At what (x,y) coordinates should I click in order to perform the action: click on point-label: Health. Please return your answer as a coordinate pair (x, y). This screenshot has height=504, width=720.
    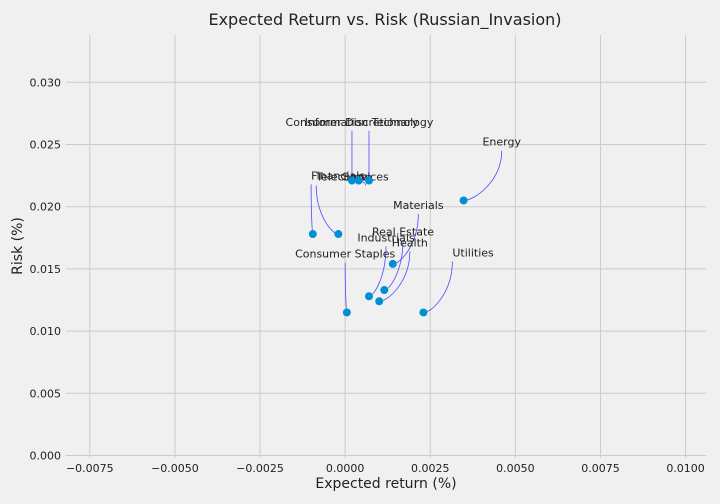
    Looking at the image, I should click on (410, 243).